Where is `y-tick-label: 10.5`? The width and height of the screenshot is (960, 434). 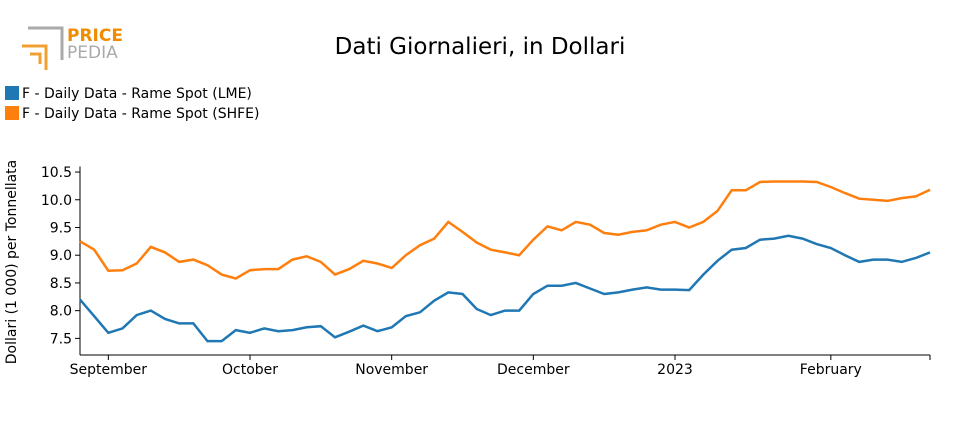
y-tick-label: 10.5 is located at coordinates (56, 173).